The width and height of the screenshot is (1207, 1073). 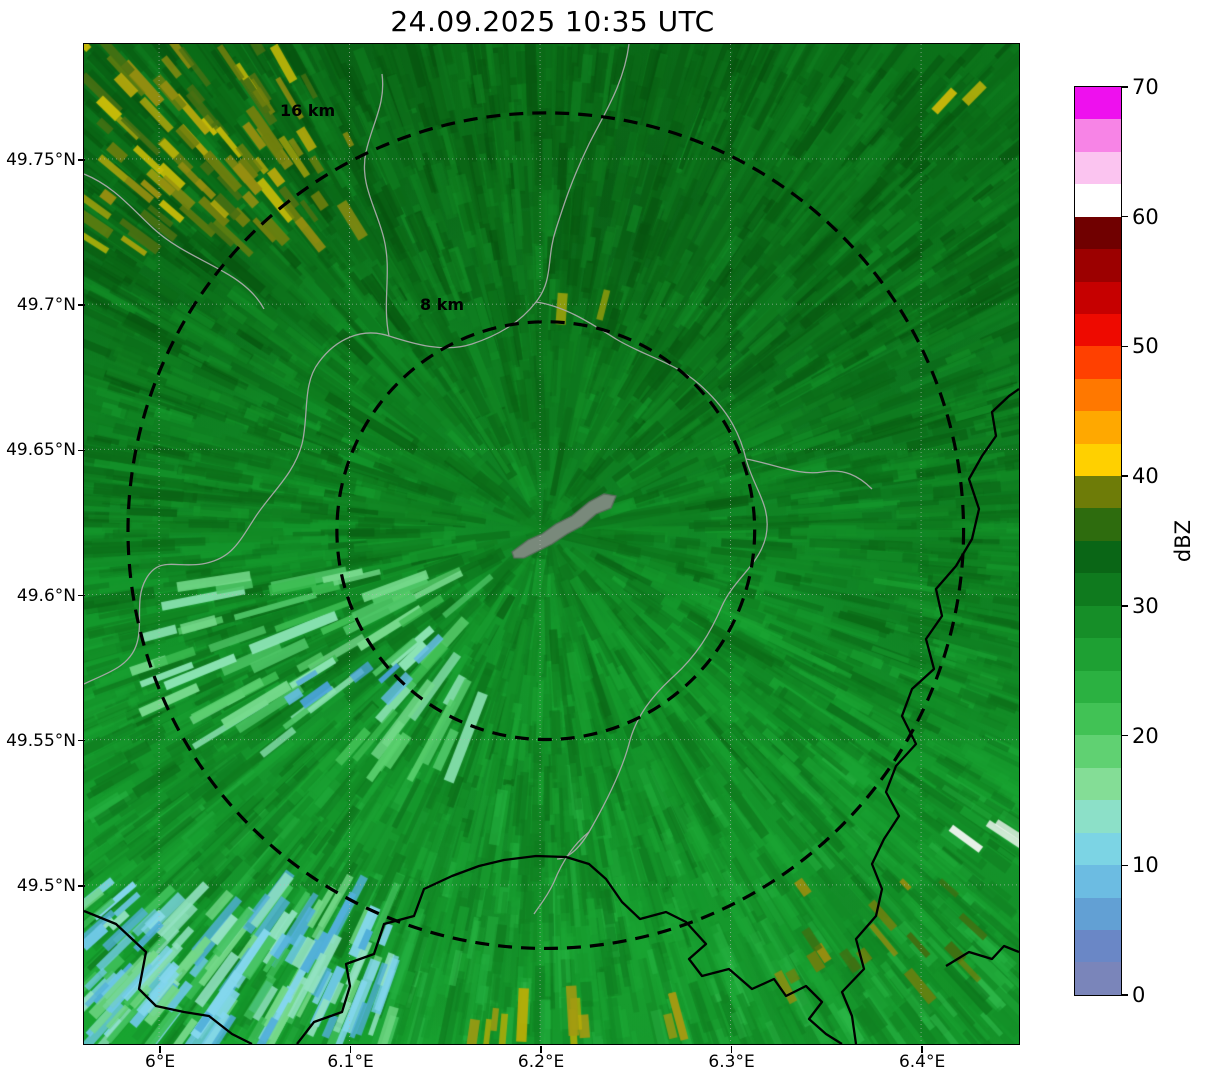 I want to click on colorbar-tick-label: 70, so click(x=1145, y=87).